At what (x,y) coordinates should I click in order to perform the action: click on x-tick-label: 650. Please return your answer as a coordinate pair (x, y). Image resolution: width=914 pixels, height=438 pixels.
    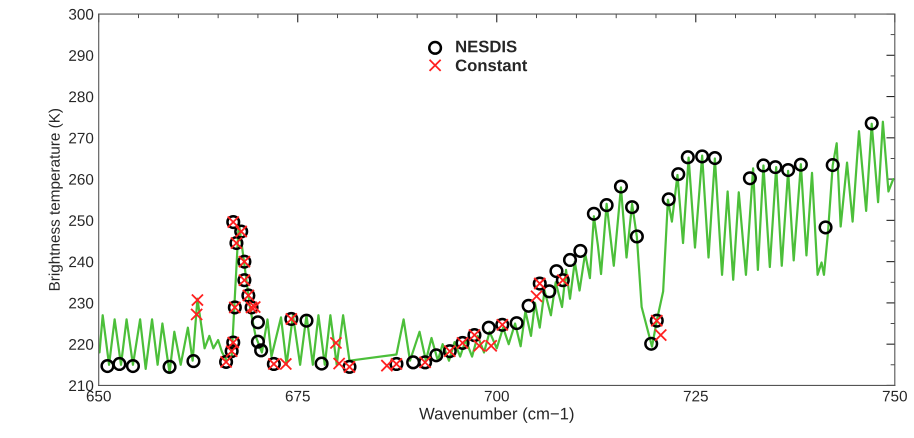
    Looking at the image, I should click on (98, 396).